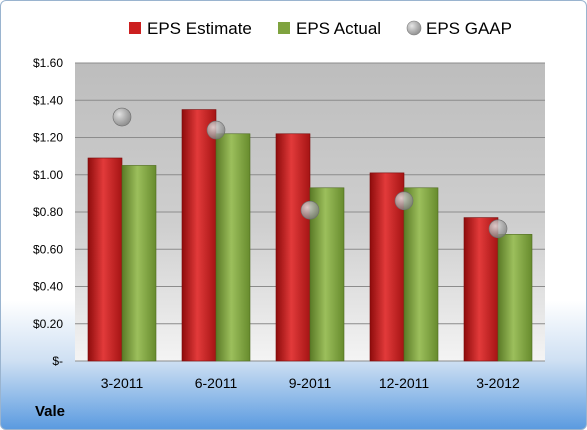  I want to click on legend-eps-estimate-swatch, so click(135, 28).